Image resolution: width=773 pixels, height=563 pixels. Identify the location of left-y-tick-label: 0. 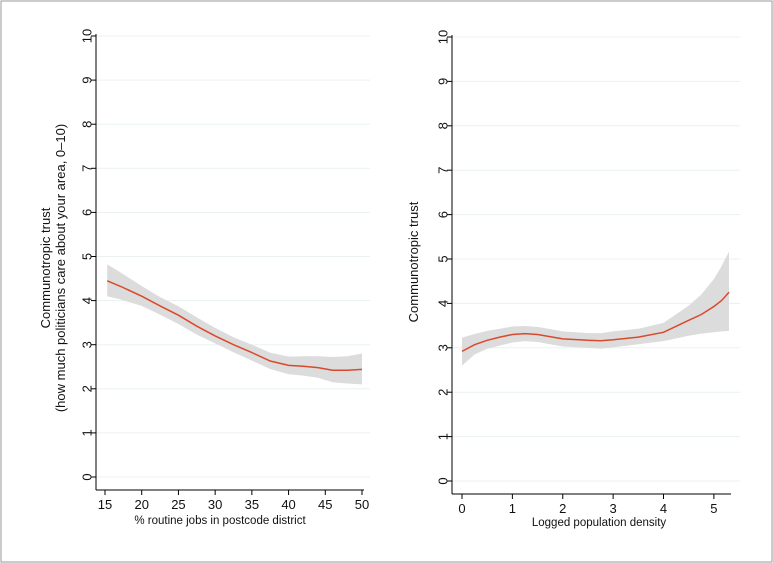
(87, 476).